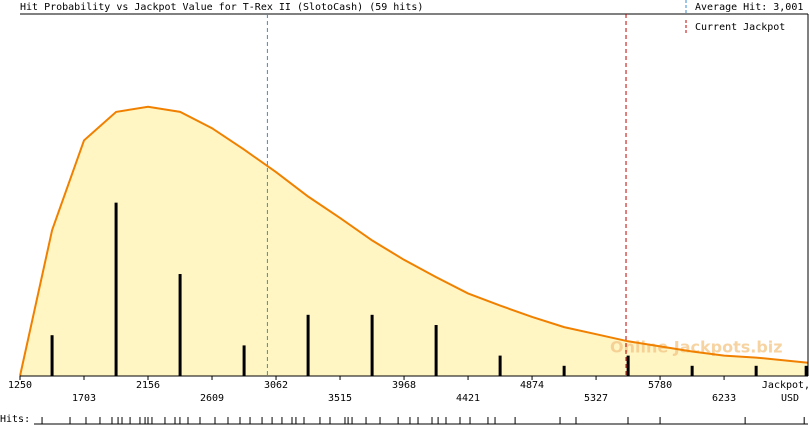  I want to click on x-tick-label: 3968, so click(404, 385).